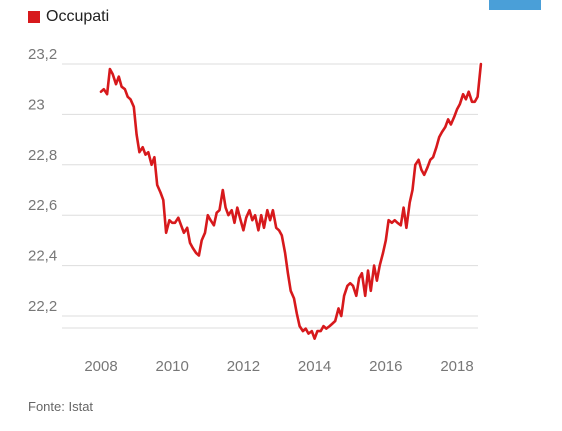 The height and width of the screenshot is (431, 562). What do you see at coordinates (61, 406) in the screenshot?
I see `source-note: Fonte: Istat` at bounding box center [61, 406].